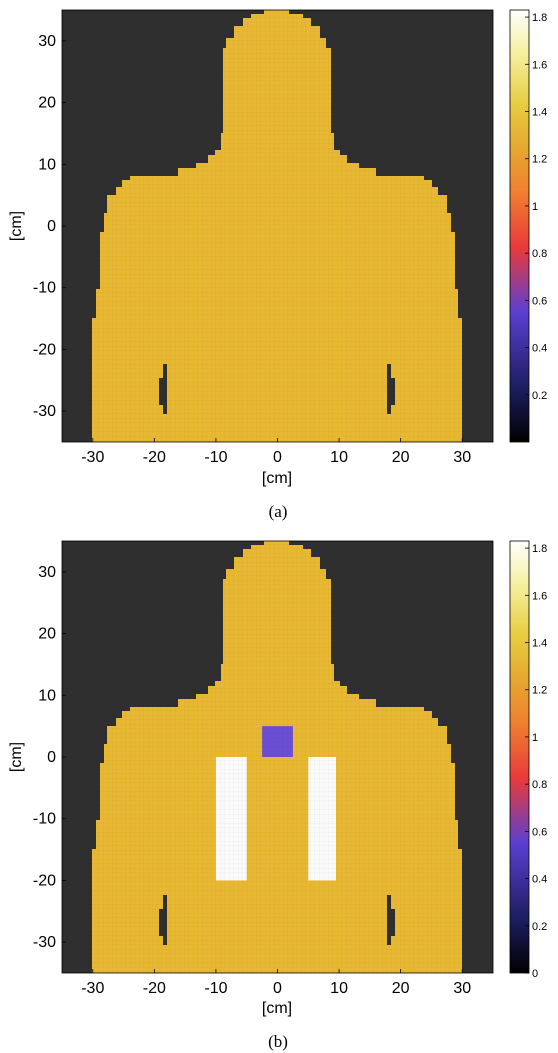 The image size is (558, 1053). Describe the element at coordinates (535, 974) in the screenshot. I see `colorbar-tick-label: 0` at that location.